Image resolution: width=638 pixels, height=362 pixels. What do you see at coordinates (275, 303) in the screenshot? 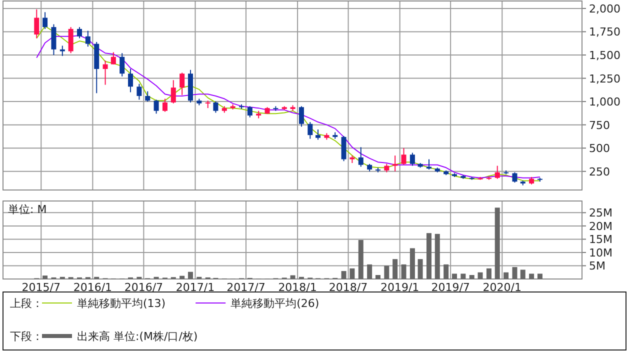
I see `legend-label: 単純移動平均(26)` at bounding box center [275, 303].